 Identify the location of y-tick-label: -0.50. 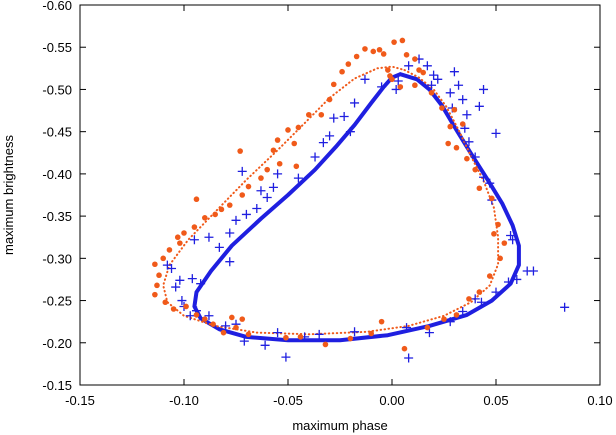
(57, 89).